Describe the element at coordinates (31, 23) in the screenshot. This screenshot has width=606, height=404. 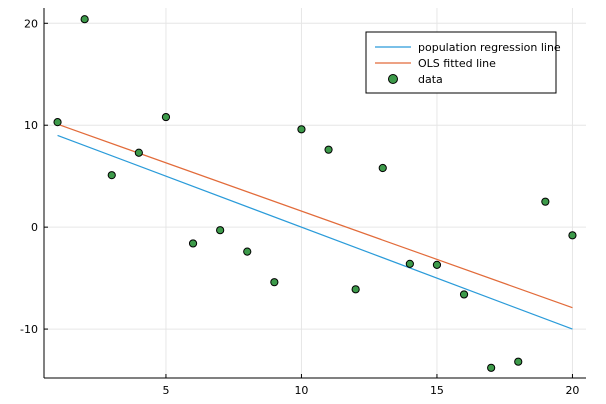
I see `y-tick-label: 20` at that location.